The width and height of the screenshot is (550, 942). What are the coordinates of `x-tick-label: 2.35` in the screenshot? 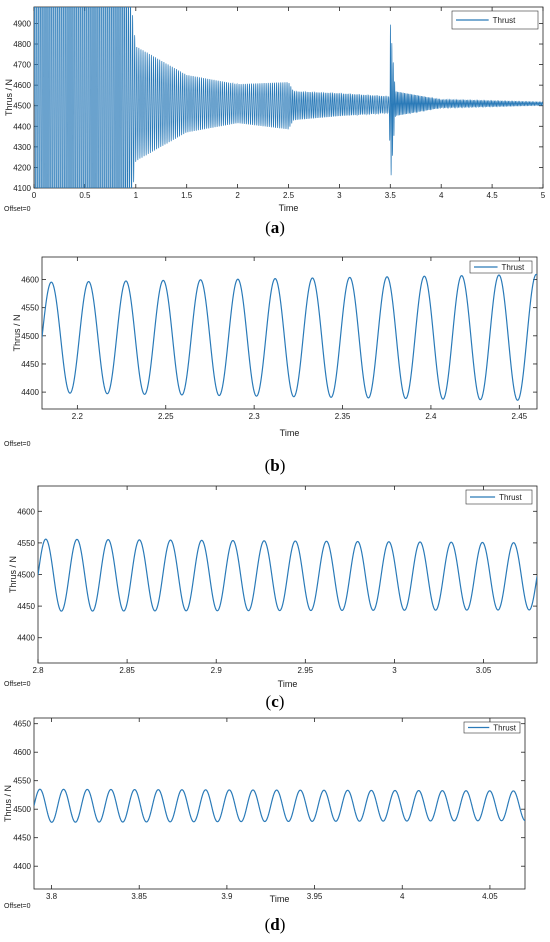 It's located at (343, 416).